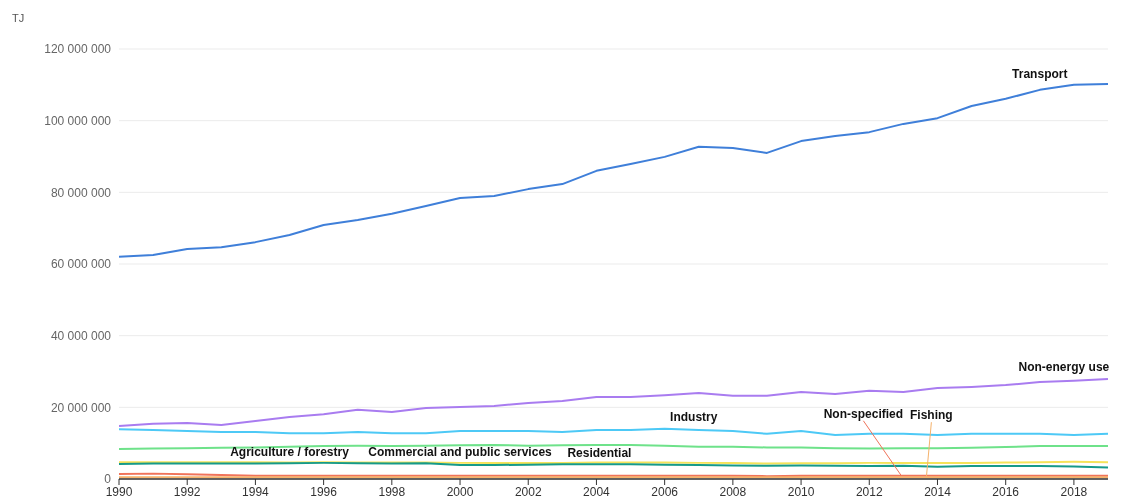 The height and width of the screenshot is (504, 1126). What do you see at coordinates (733, 491) in the screenshot?
I see `x-tick-label: 2008` at bounding box center [733, 491].